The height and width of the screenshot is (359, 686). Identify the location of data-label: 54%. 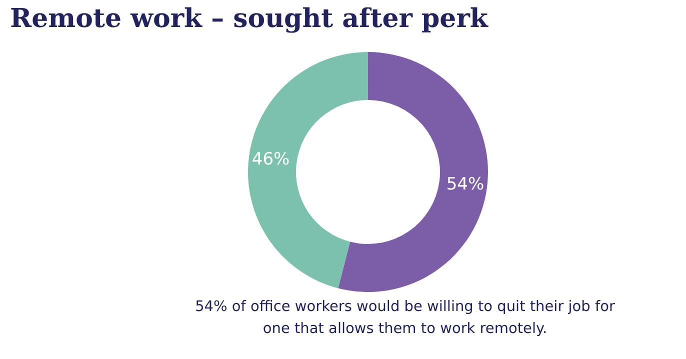
(465, 184).